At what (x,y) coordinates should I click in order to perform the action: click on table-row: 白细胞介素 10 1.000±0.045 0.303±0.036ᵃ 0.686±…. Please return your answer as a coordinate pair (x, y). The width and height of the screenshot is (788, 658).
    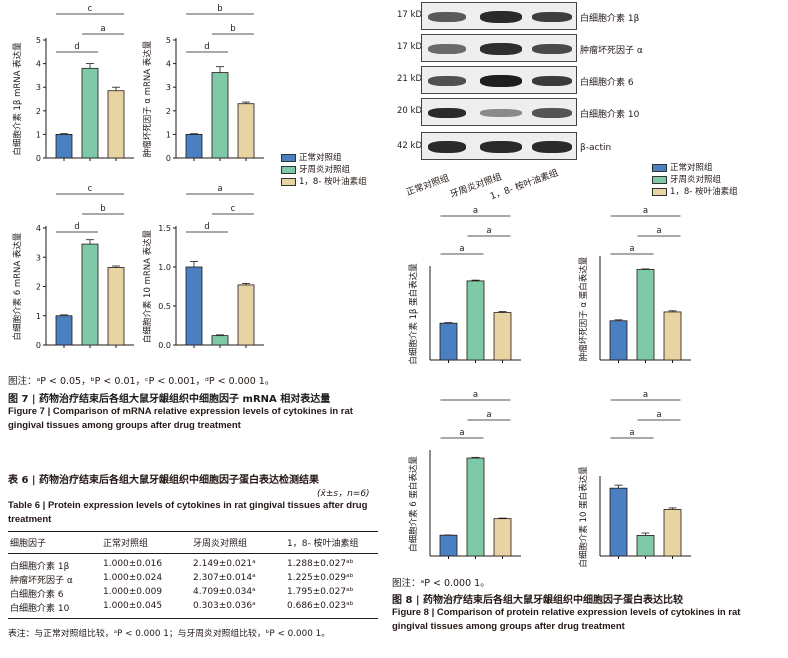
    Looking at the image, I should click on (193, 608).